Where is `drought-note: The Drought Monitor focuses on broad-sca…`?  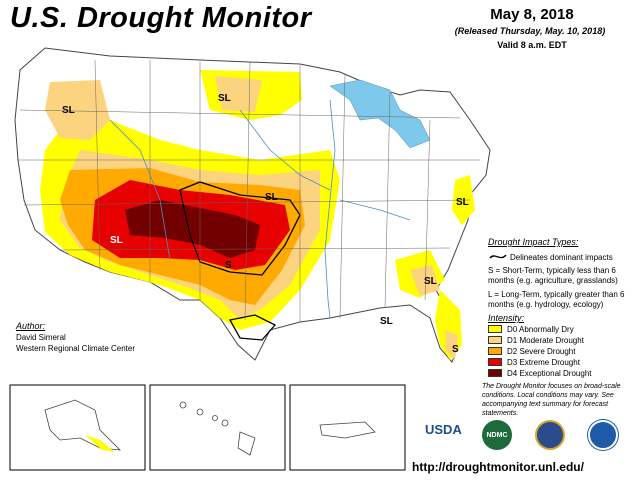
drought-note: The Drought Monitor focuses on broad-sca… is located at coordinates (551, 400).